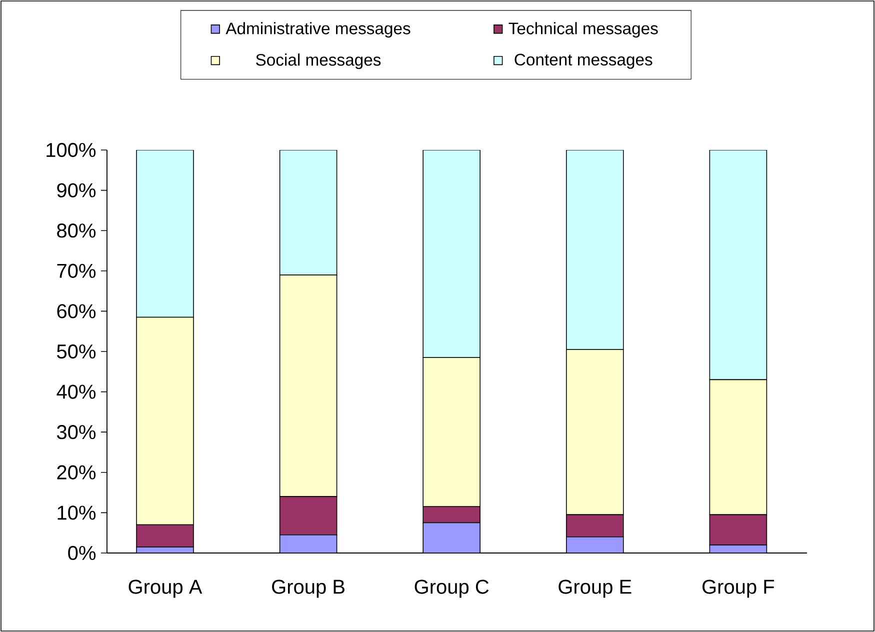 Image resolution: width=875 pixels, height=632 pixels. I want to click on y-tick-label: 30%, so click(76, 432).